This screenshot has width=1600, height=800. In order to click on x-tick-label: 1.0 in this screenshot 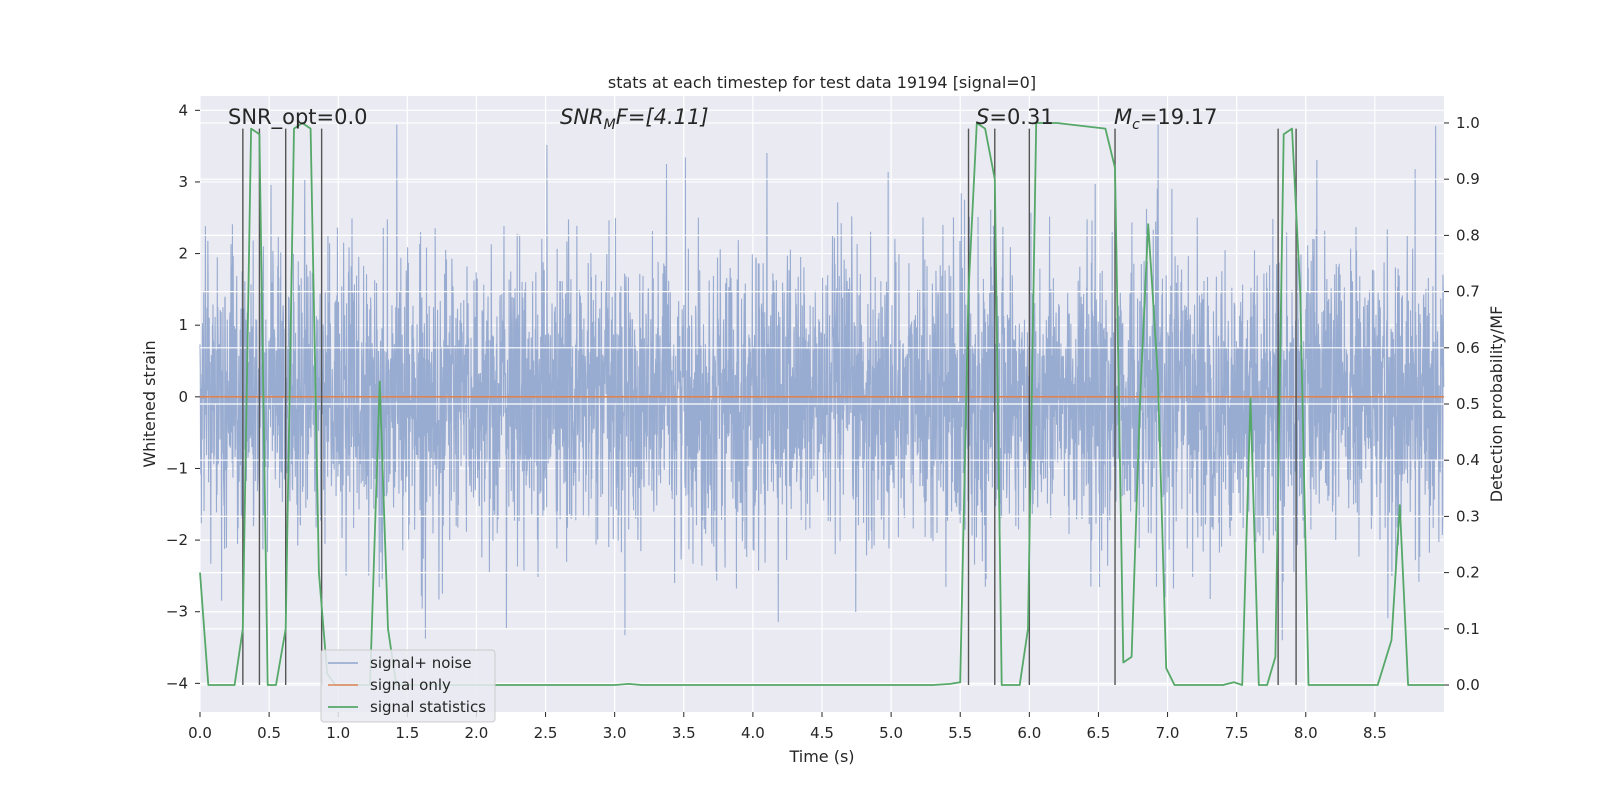, I will do `click(338, 733)`.